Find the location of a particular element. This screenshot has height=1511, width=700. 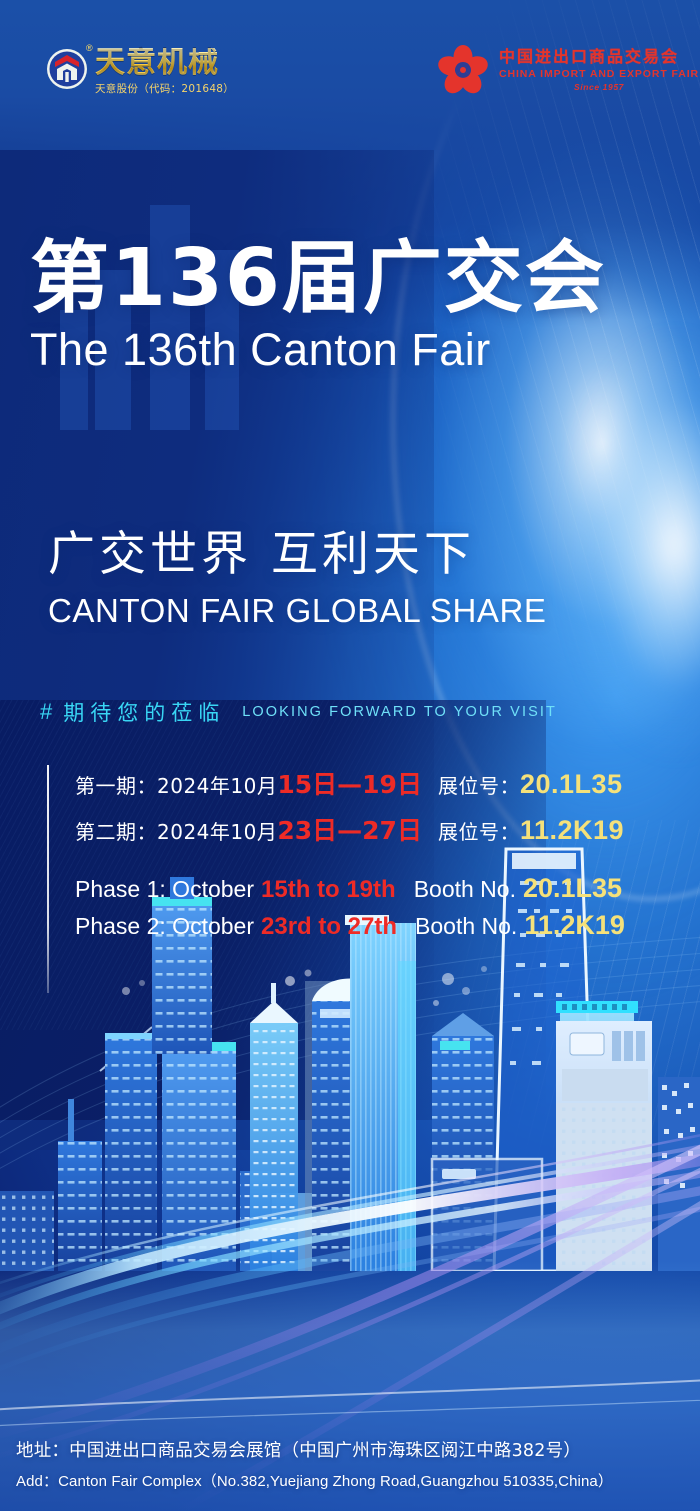

sparkle-lights is located at coordinates (304, 986).